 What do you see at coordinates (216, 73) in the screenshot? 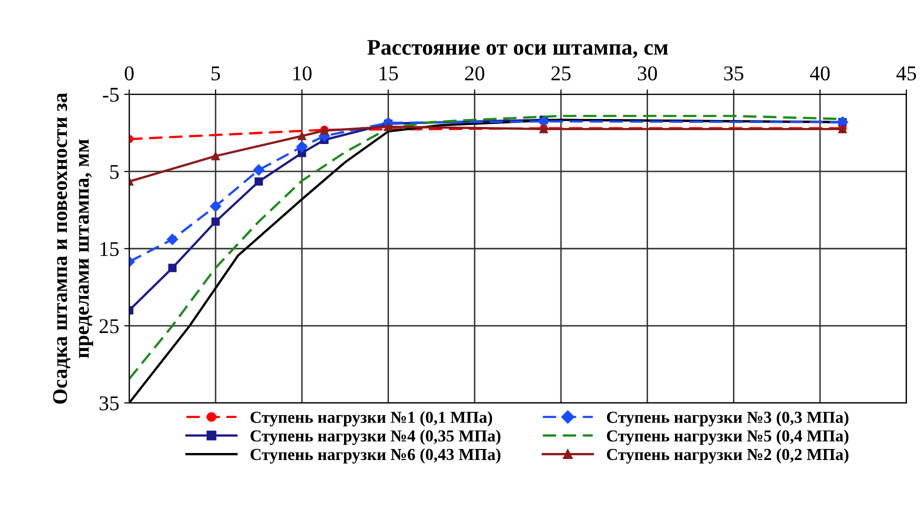
I see `x-tick-label: 5` at bounding box center [216, 73].